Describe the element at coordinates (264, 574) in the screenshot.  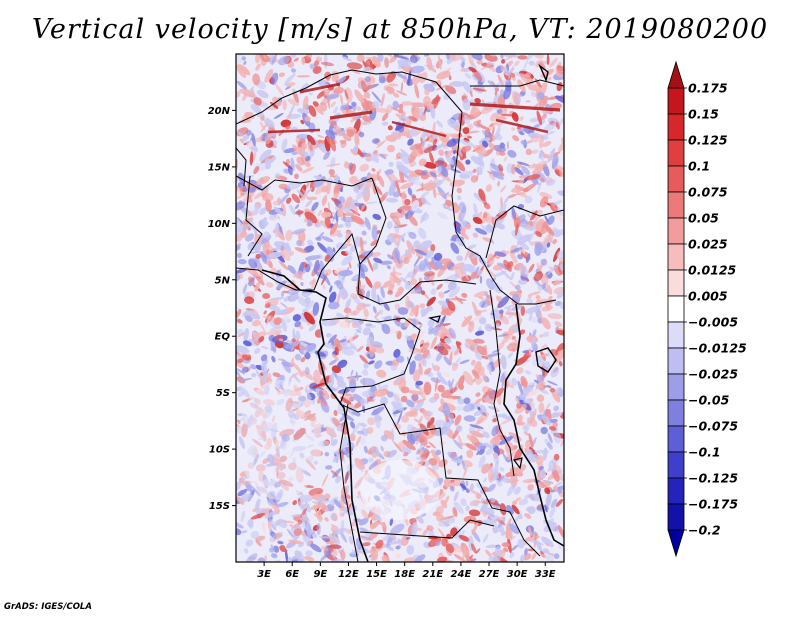
I see `lon-tick-label: 3E` at that location.